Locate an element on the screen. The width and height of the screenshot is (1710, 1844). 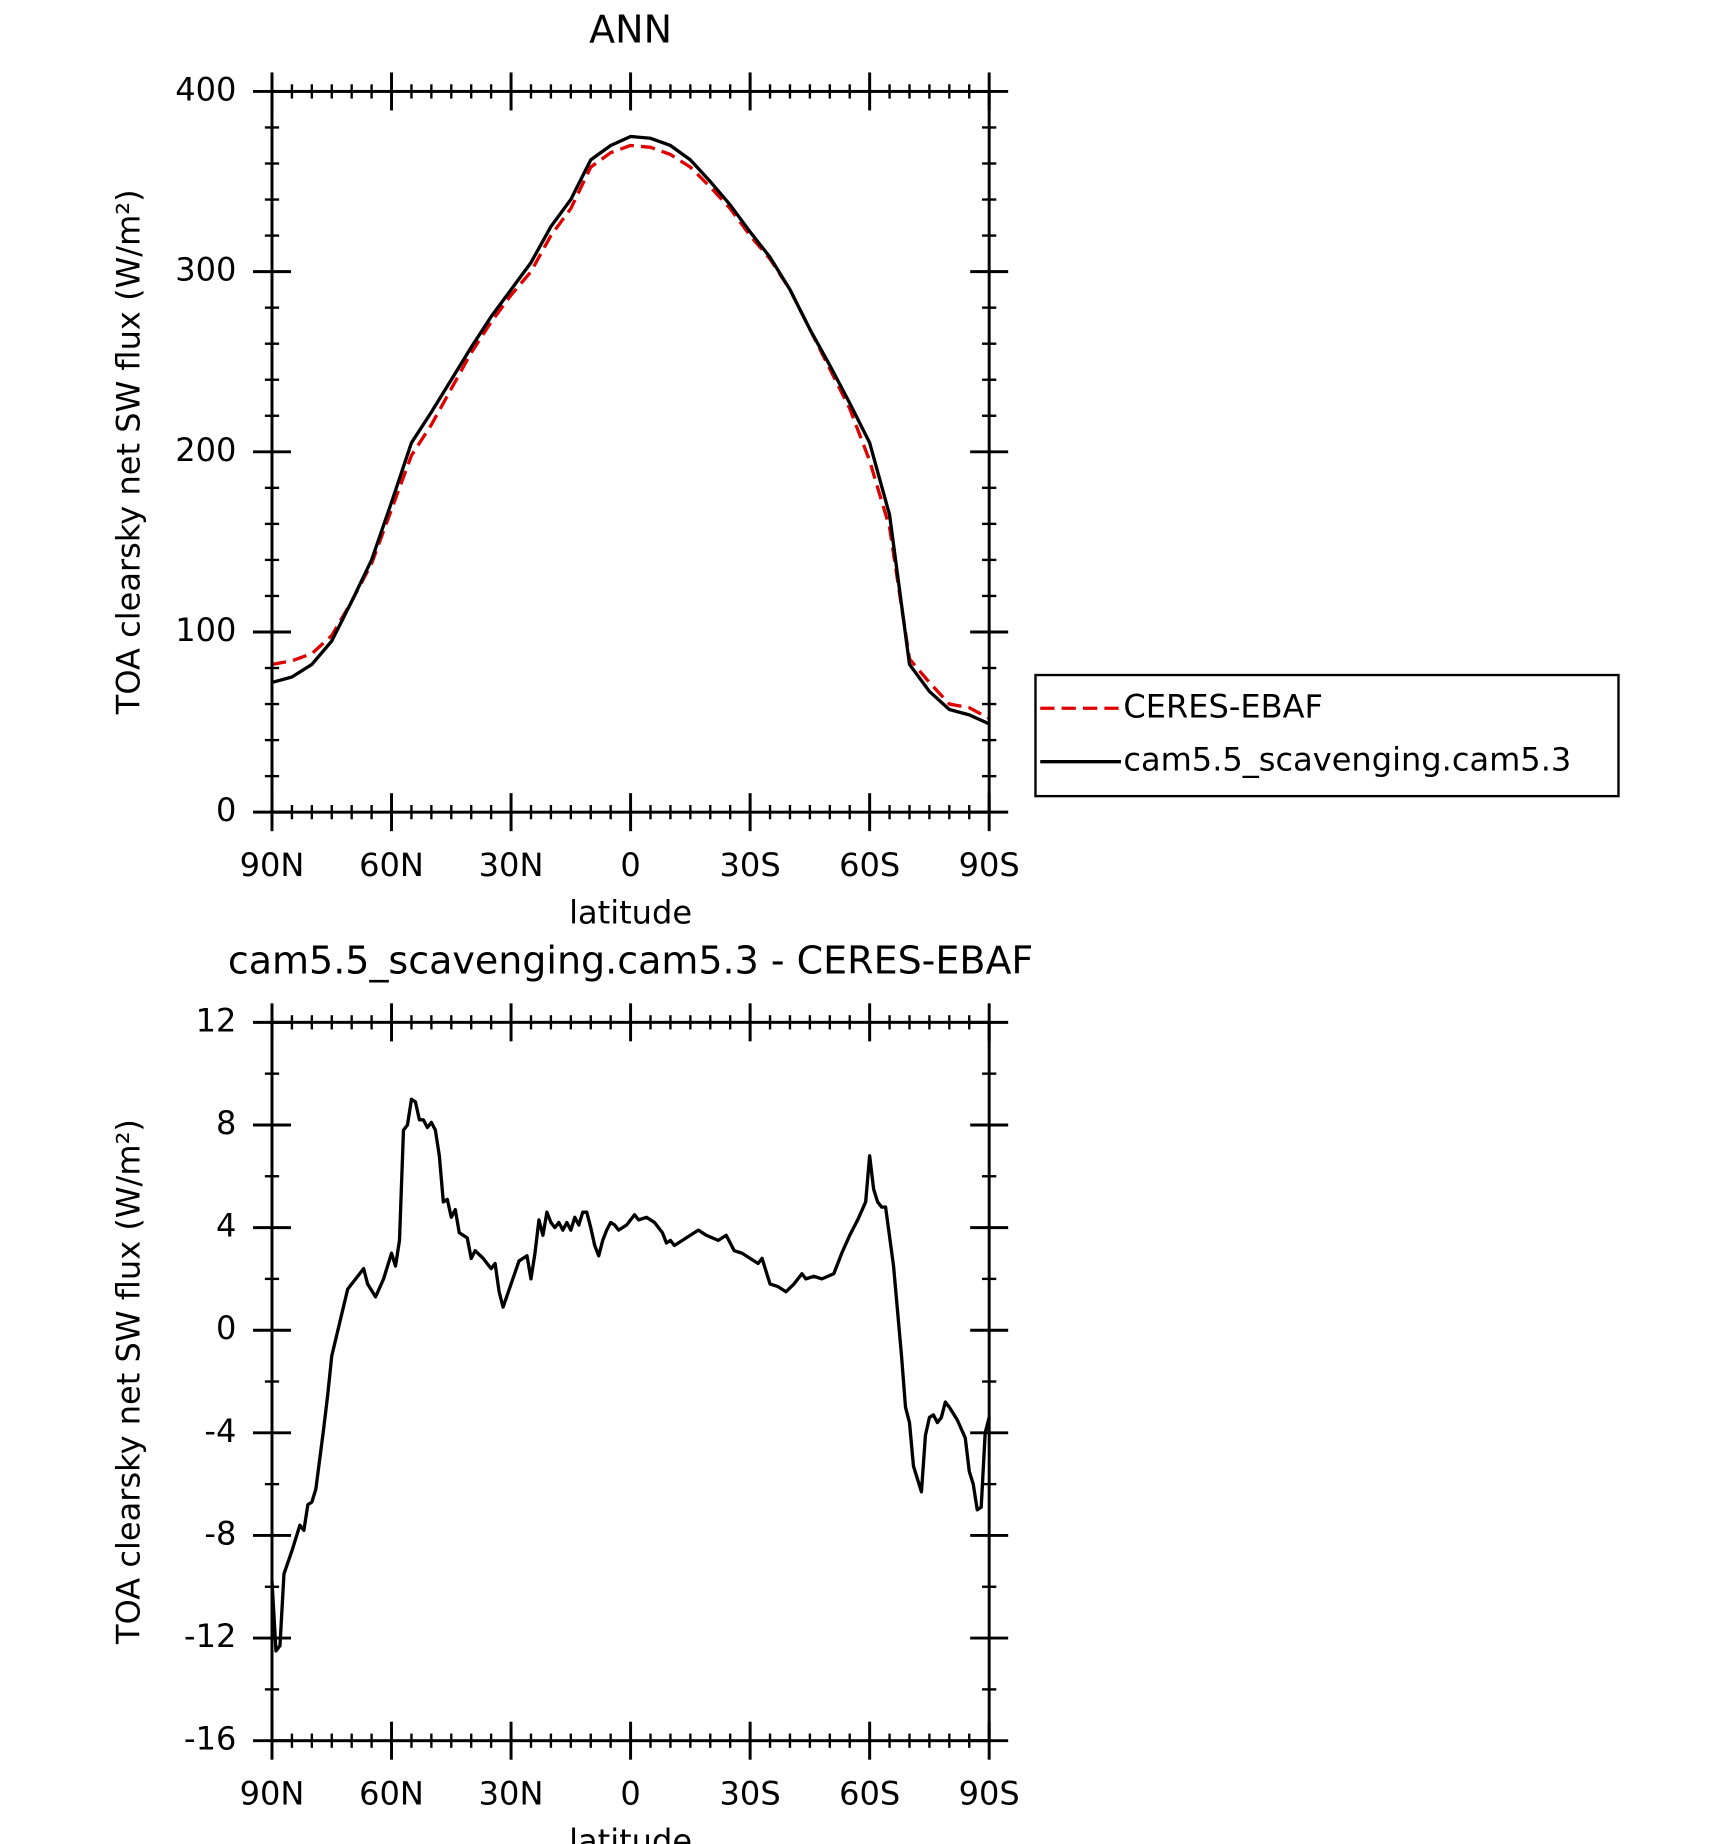
y-tick-label: 4 is located at coordinates (226, 1226).